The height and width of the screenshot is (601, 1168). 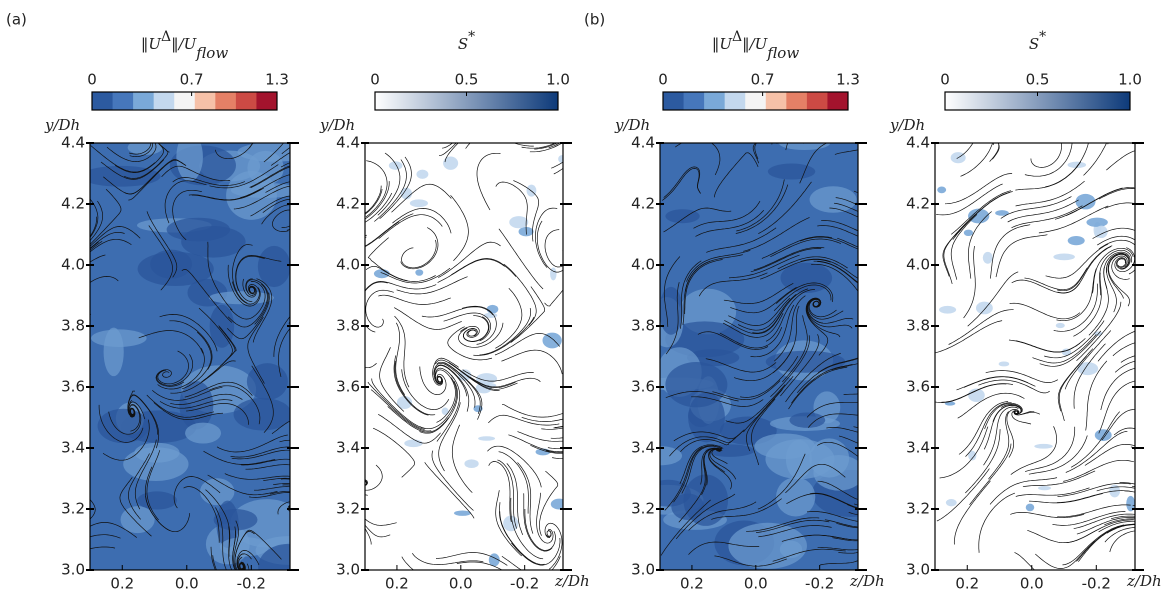 I want to click on colorbar-title: ‖UΔ‖/Uflow, so click(x=185, y=45).